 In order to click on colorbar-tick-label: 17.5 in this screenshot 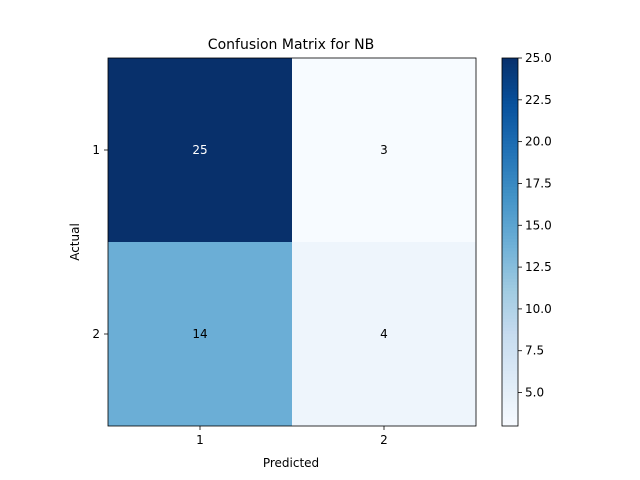, I will do `click(538, 183)`.